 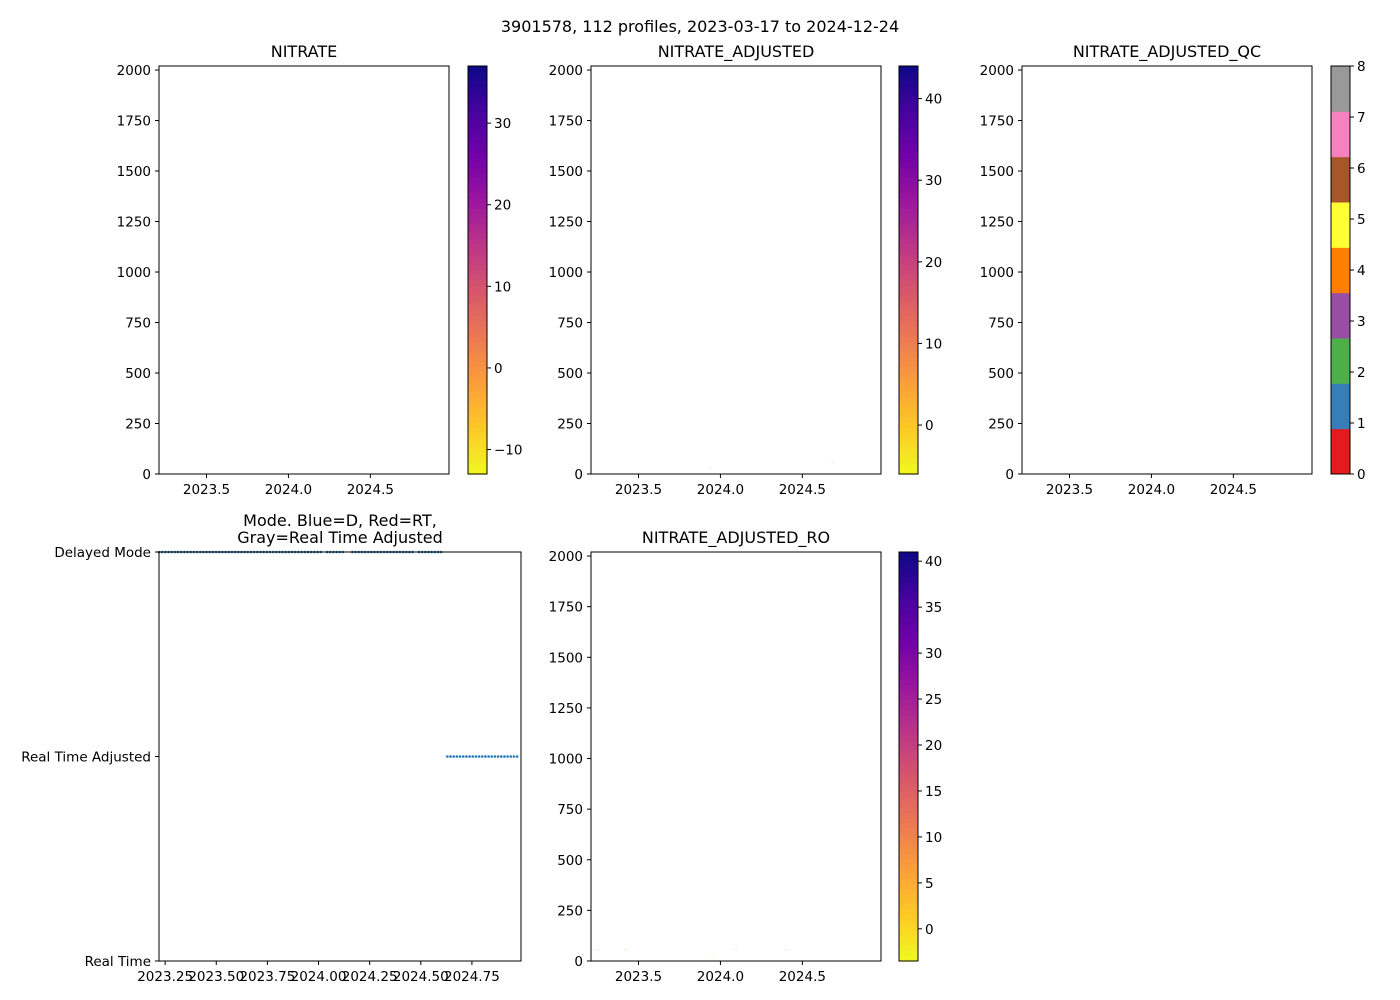 What do you see at coordinates (134, 122) in the screenshot?
I see `y-tick-label: 1750` at bounding box center [134, 122].